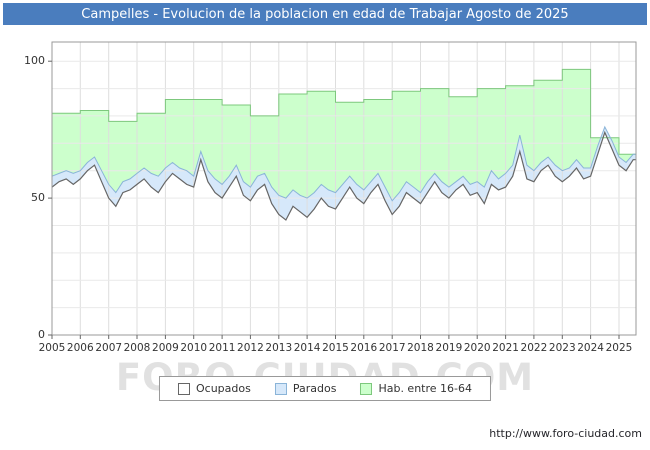 This screenshot has width=650, height=450. I want to click on svg-text: 2024, so click(590, 348).